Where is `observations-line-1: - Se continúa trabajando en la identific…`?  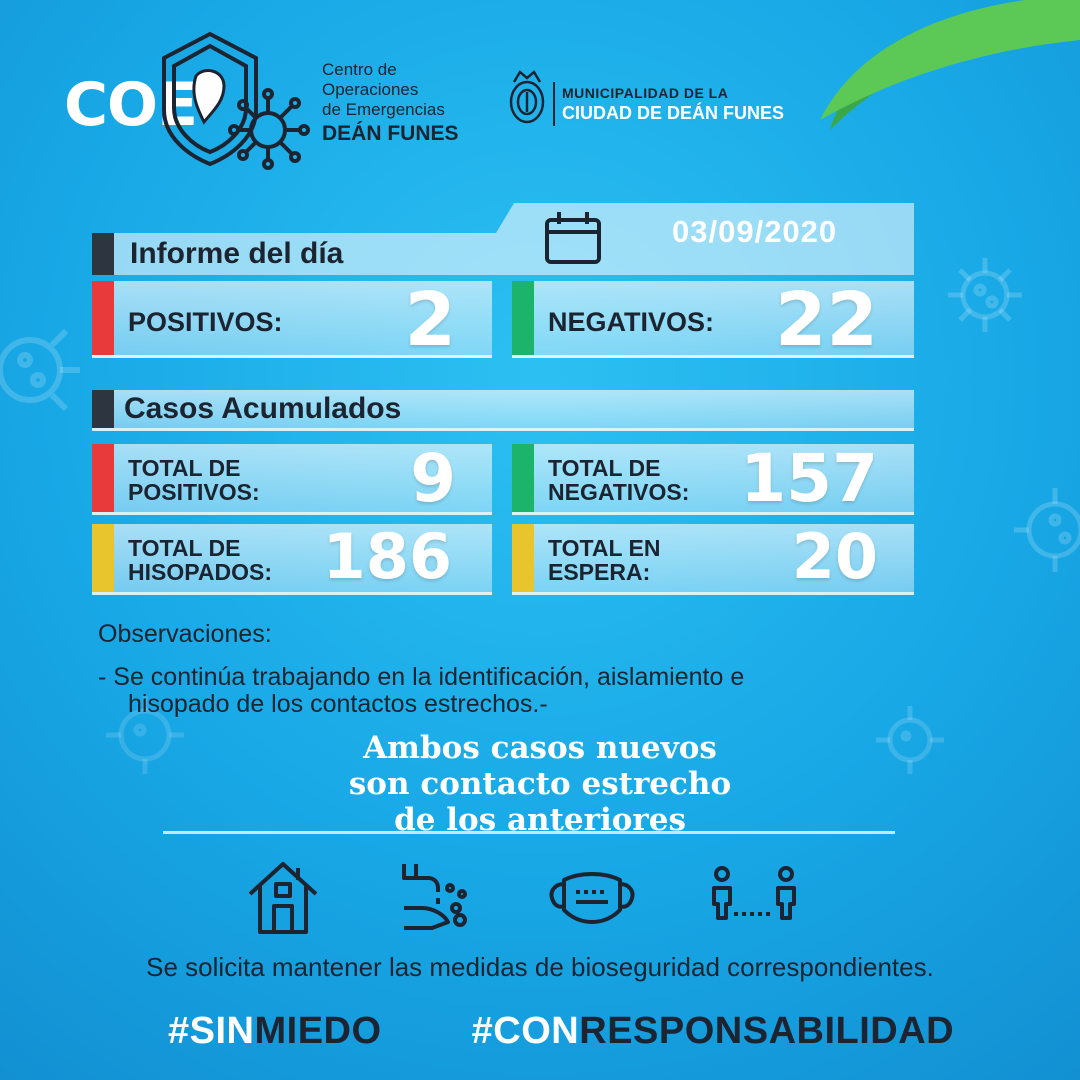
observations-line-1: - Se continúa trabajando en la identific… is located at coordinates (421, 677).